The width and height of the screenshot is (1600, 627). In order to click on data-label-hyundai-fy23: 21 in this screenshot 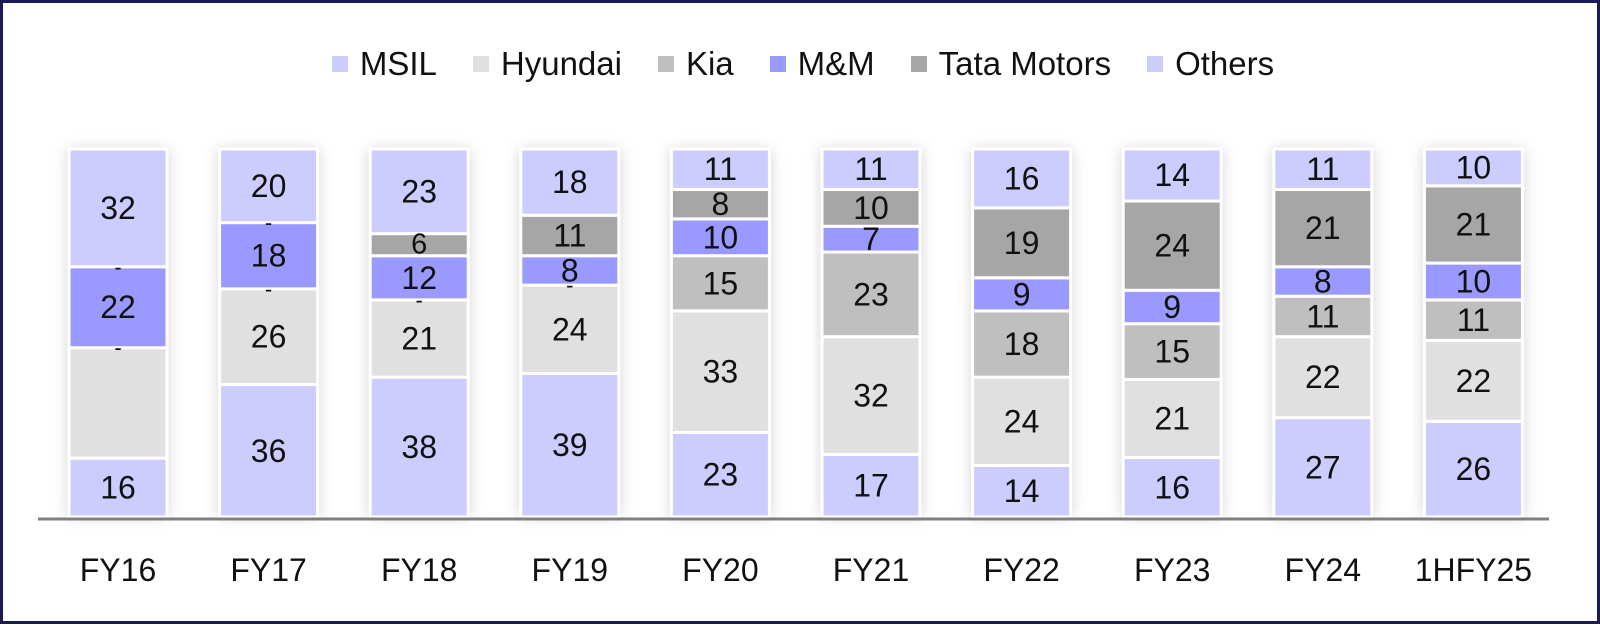, I will do `click(1172, 418)`.